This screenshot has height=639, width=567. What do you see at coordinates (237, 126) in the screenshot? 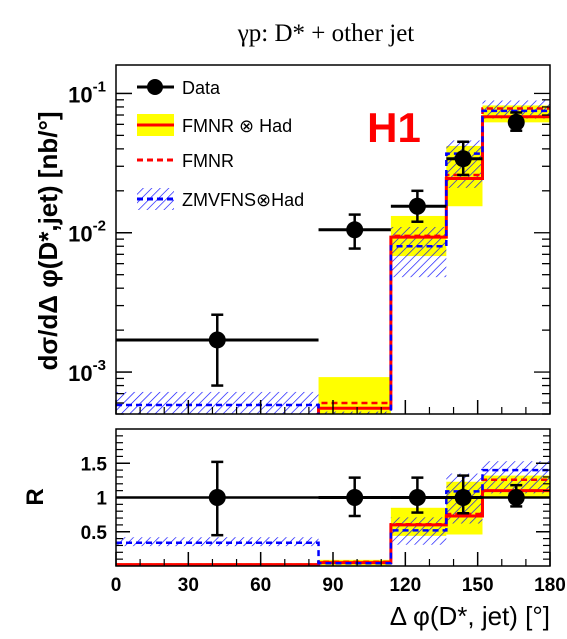
I see `legend-fmnr-had-label: FMNR ⊗ Had` at bounding box center [237, 126].